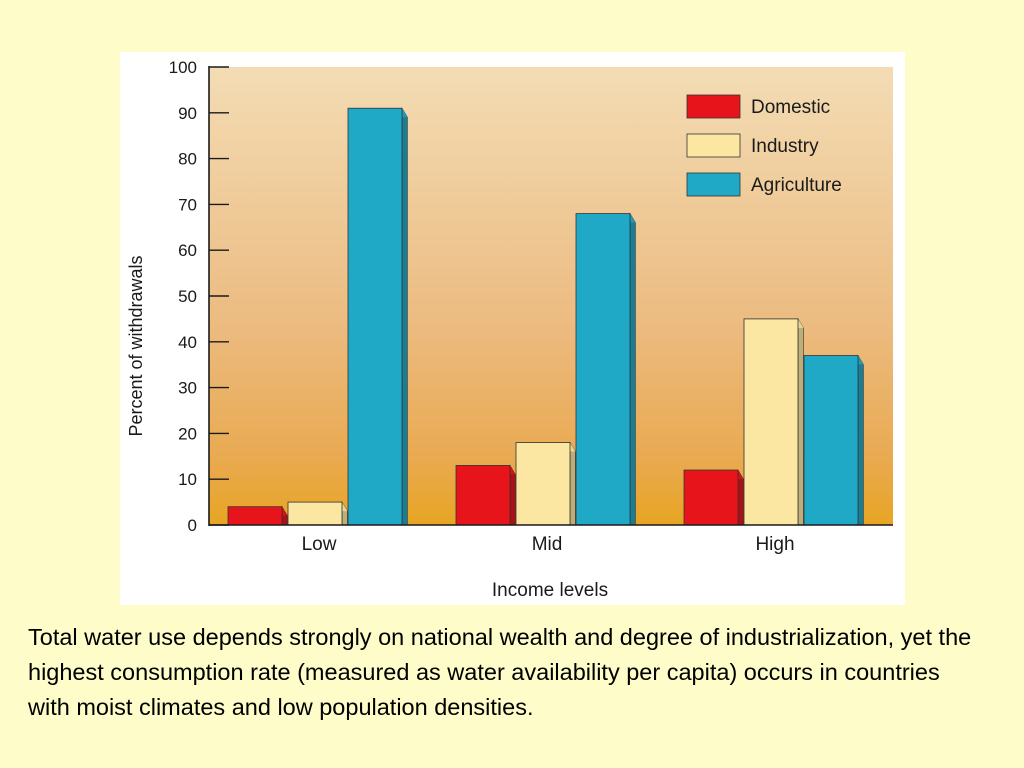 This screenshot has width=1024, height=768. I want to click on legend-label-agriculture: Agriculture, so click(796, 185).